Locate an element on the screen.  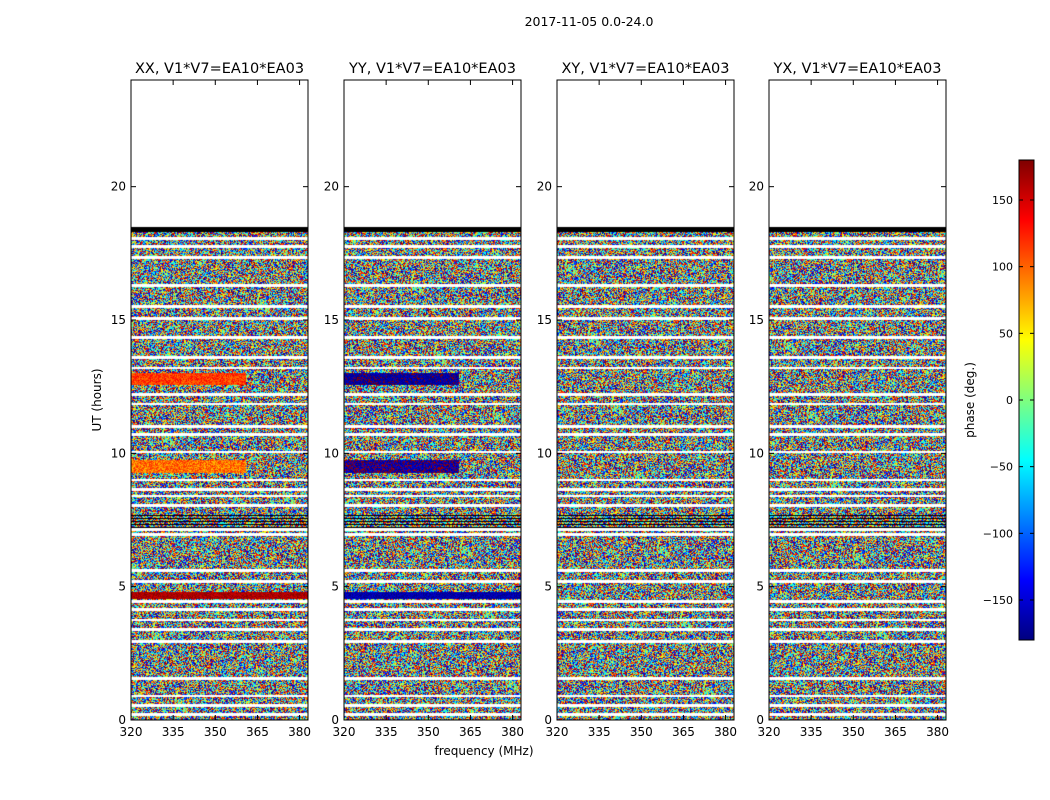
colorbar-gradient is located at coordinates (1026, 400).